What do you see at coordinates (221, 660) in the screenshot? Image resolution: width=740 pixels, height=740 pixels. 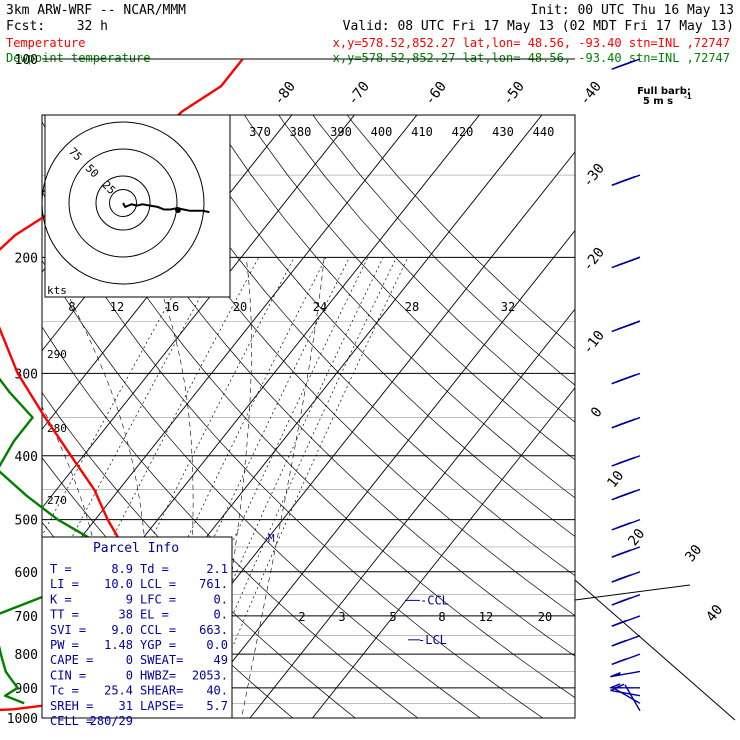 I see `parcel-info-value: 49` at bounding box center [221, 660].